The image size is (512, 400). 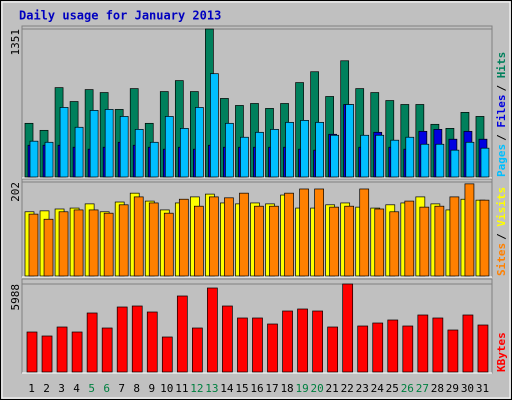 I want to click on x-tick-label: 3, so click(x=61, y=388).